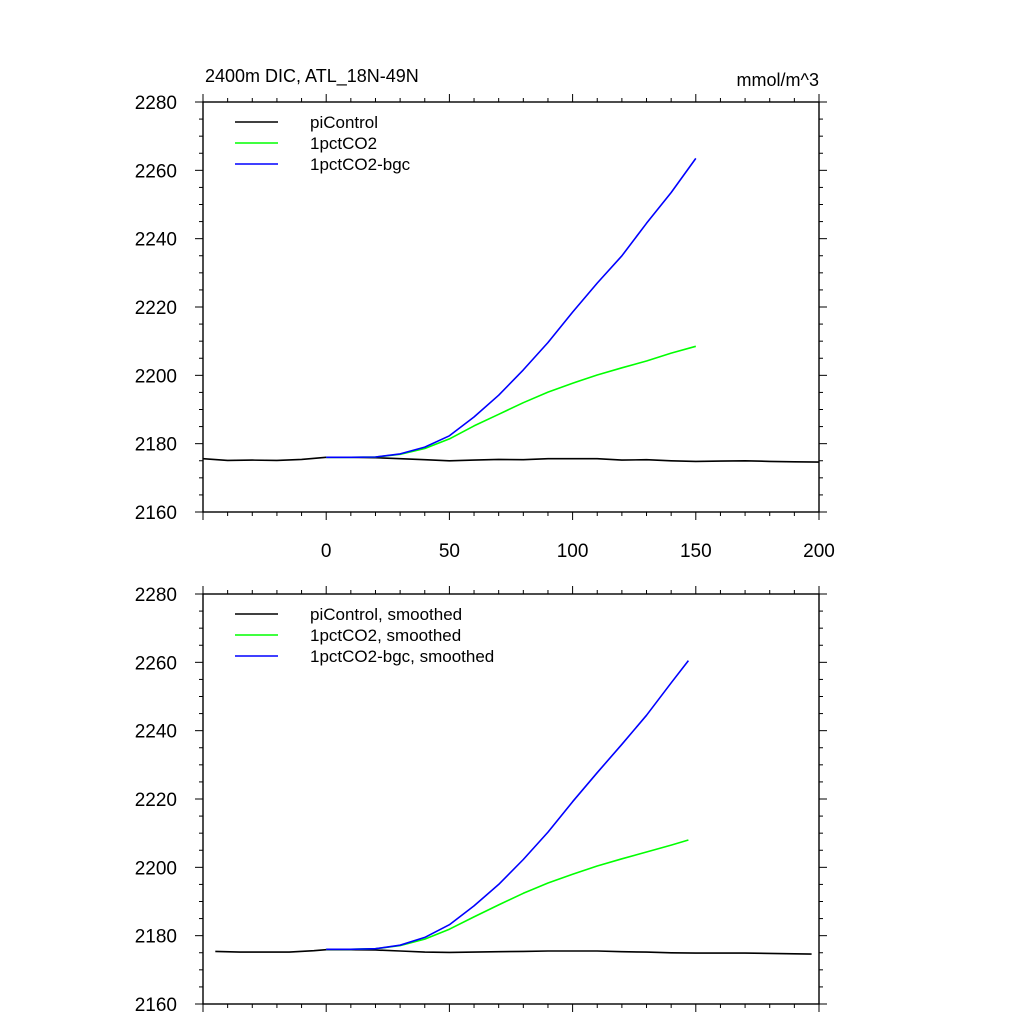 The width and height of the screenshot is (1024, 1024). I want to click on legend-label: 1pctCO2, so click(343, 143).